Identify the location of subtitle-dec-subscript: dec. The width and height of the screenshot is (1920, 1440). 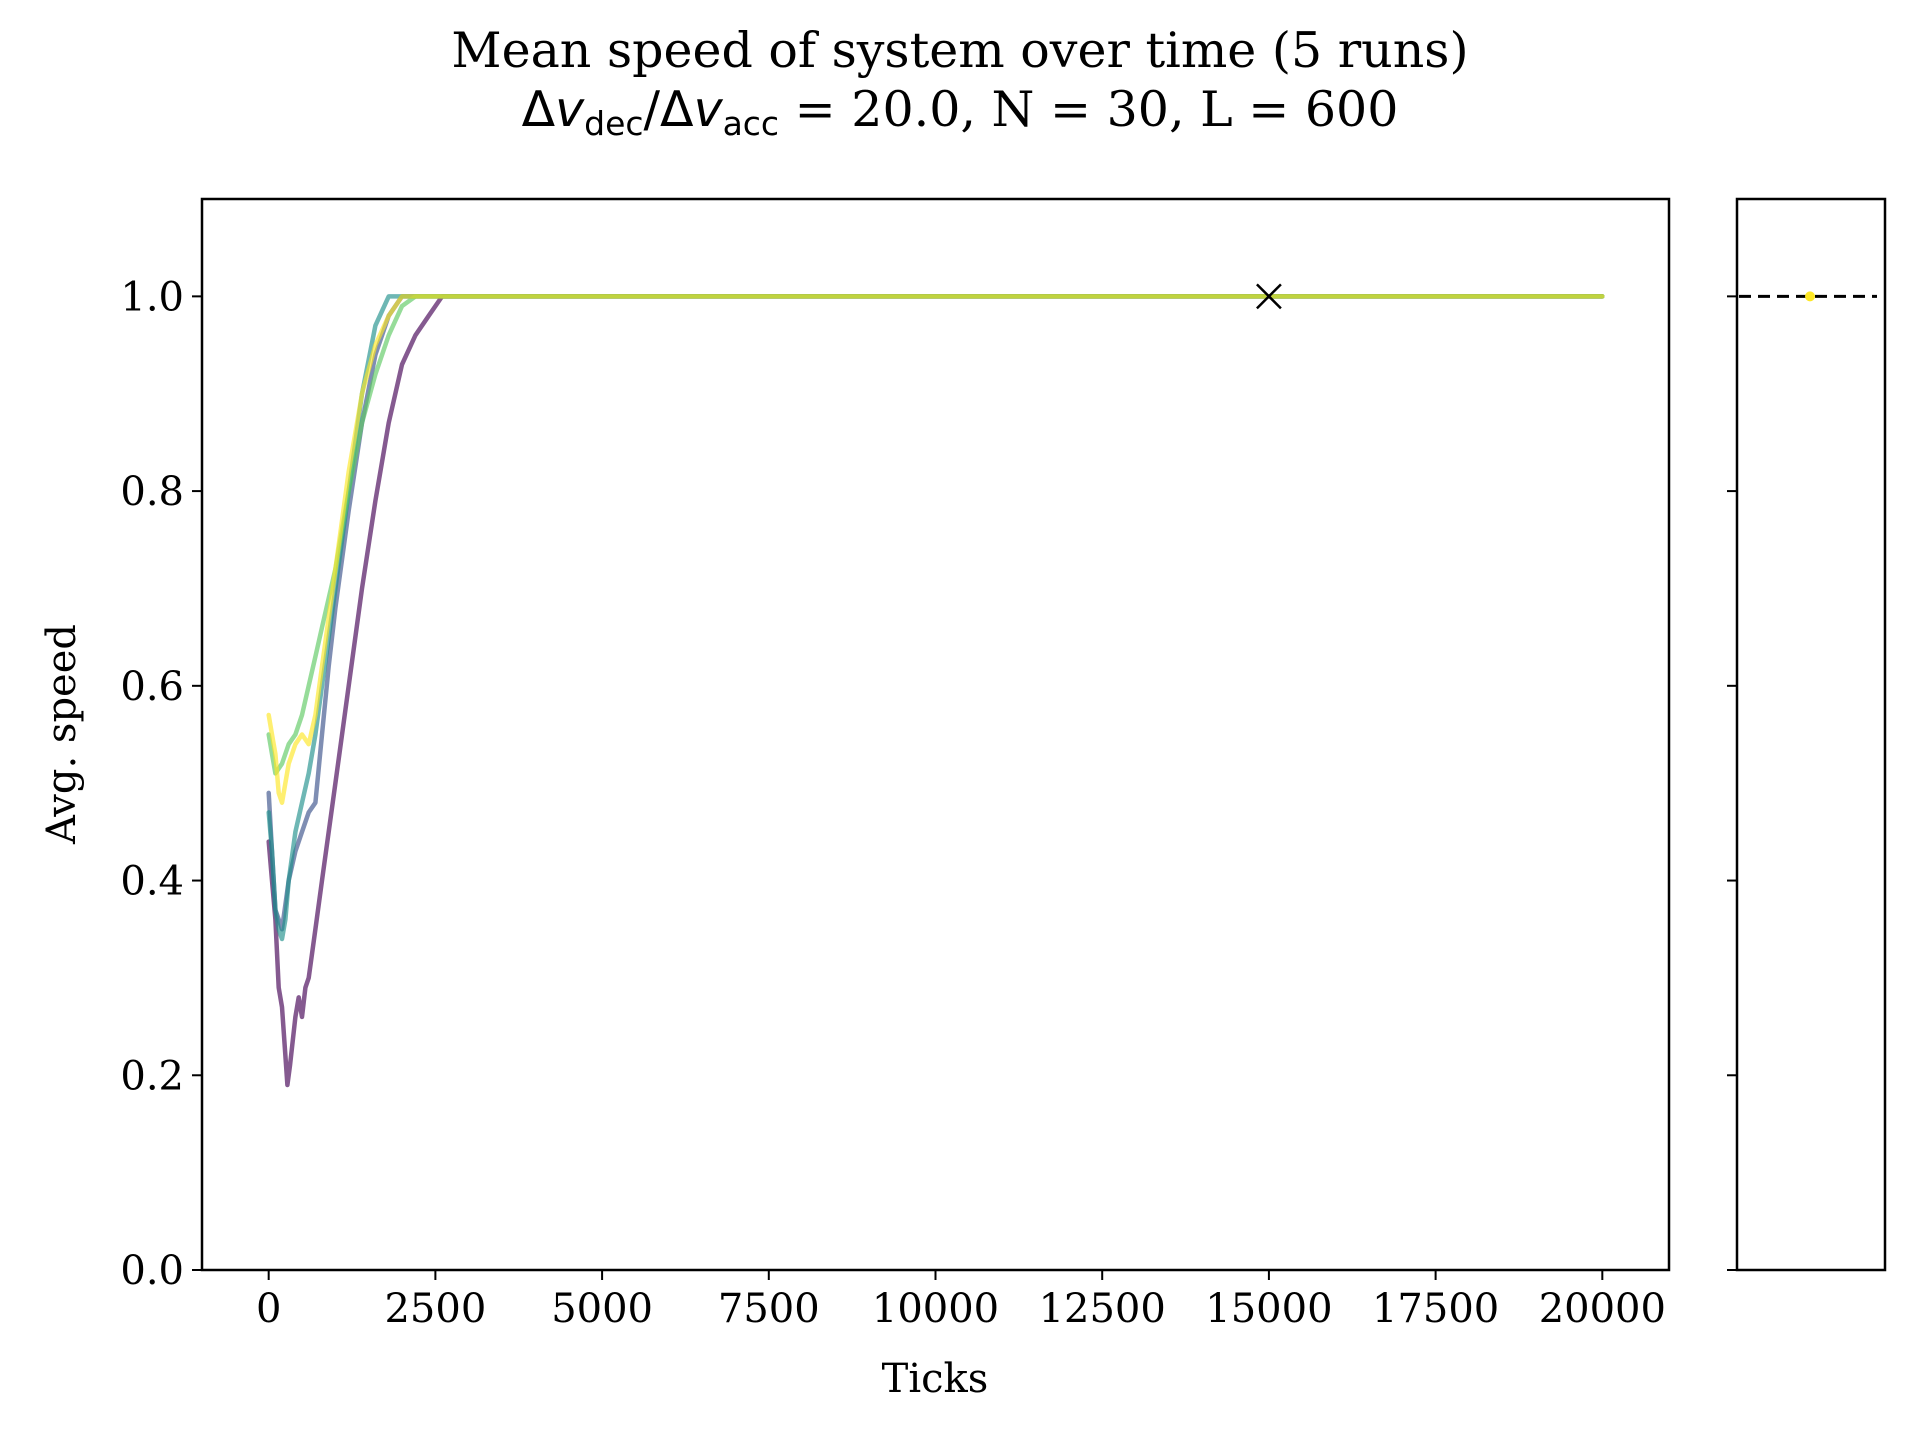
(613, 123).